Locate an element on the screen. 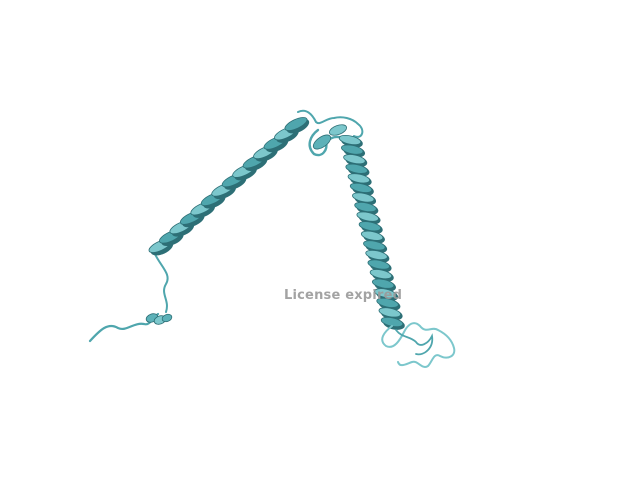 This screenshot has height=480, width=640. top-turn is located at coordinates (329, 142).